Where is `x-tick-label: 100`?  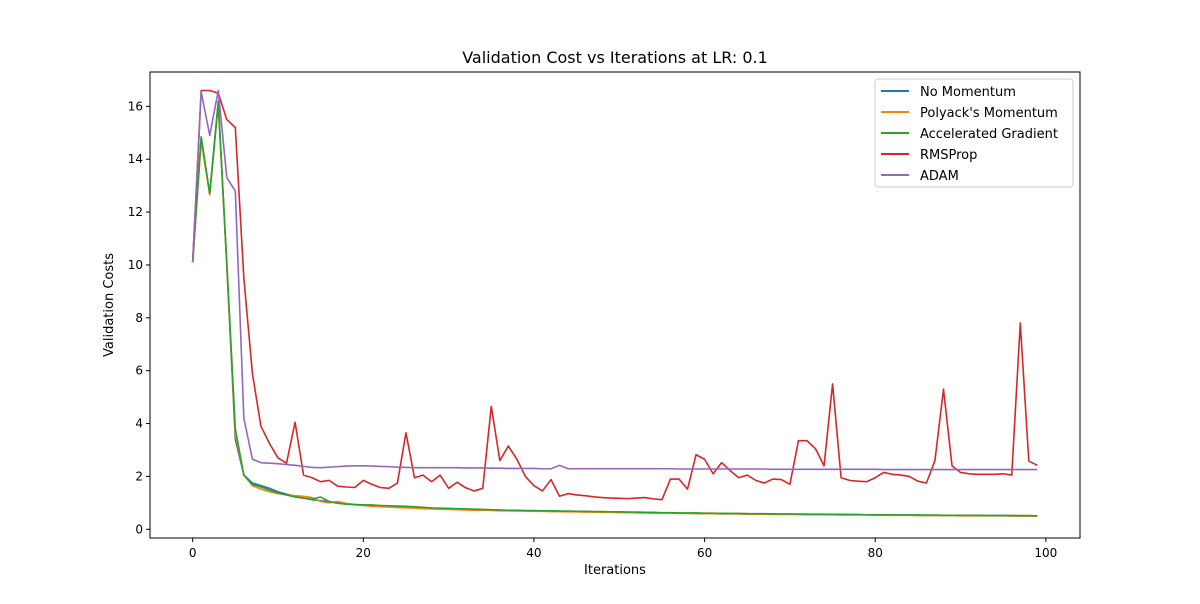 x-tick-label: 100 is located at coordinates (1045, 553).